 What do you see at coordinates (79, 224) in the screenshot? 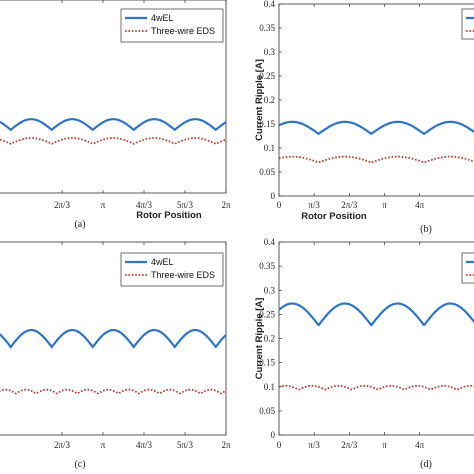
I see `panel-label: (a)` at bounding box center [79, 224].